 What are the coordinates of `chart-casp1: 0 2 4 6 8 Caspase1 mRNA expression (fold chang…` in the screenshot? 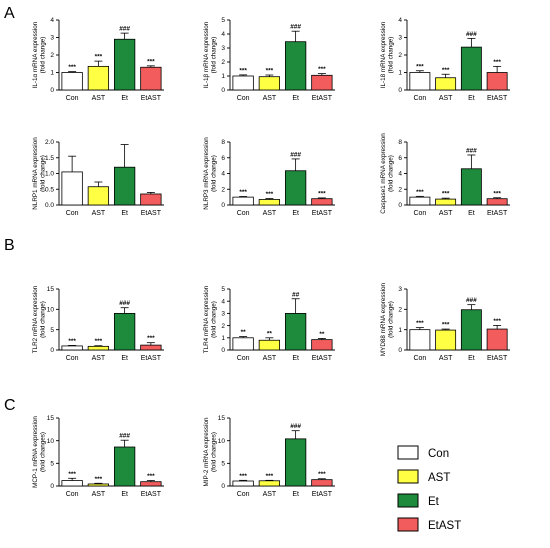 It's located at (445, 175).